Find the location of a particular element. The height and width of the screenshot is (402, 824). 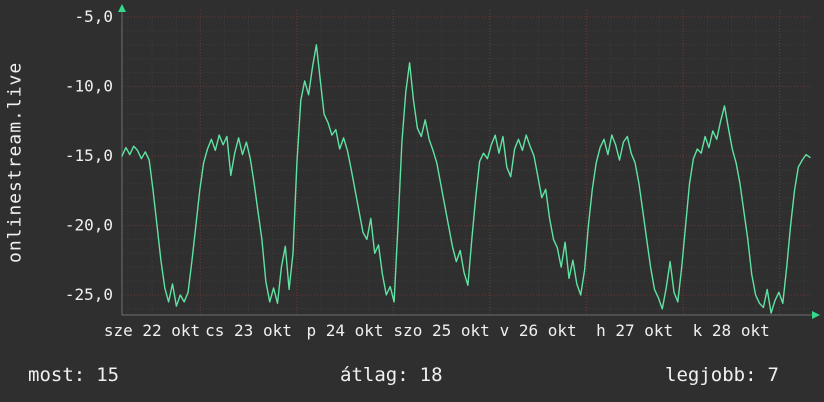

x-axis-tick-label: v 26 okt is located at coordinates (538, 330).